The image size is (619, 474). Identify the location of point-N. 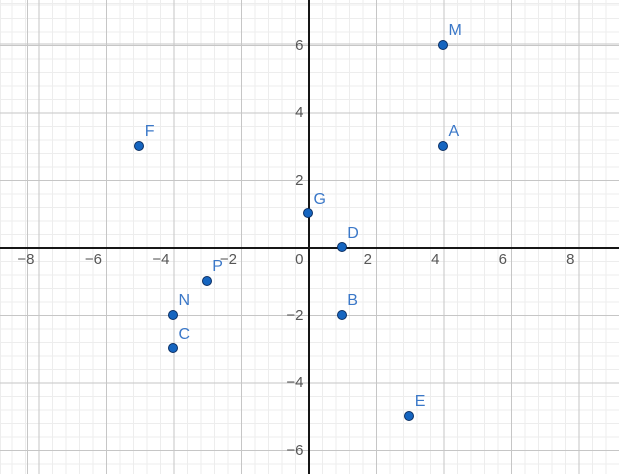
(173, 314).